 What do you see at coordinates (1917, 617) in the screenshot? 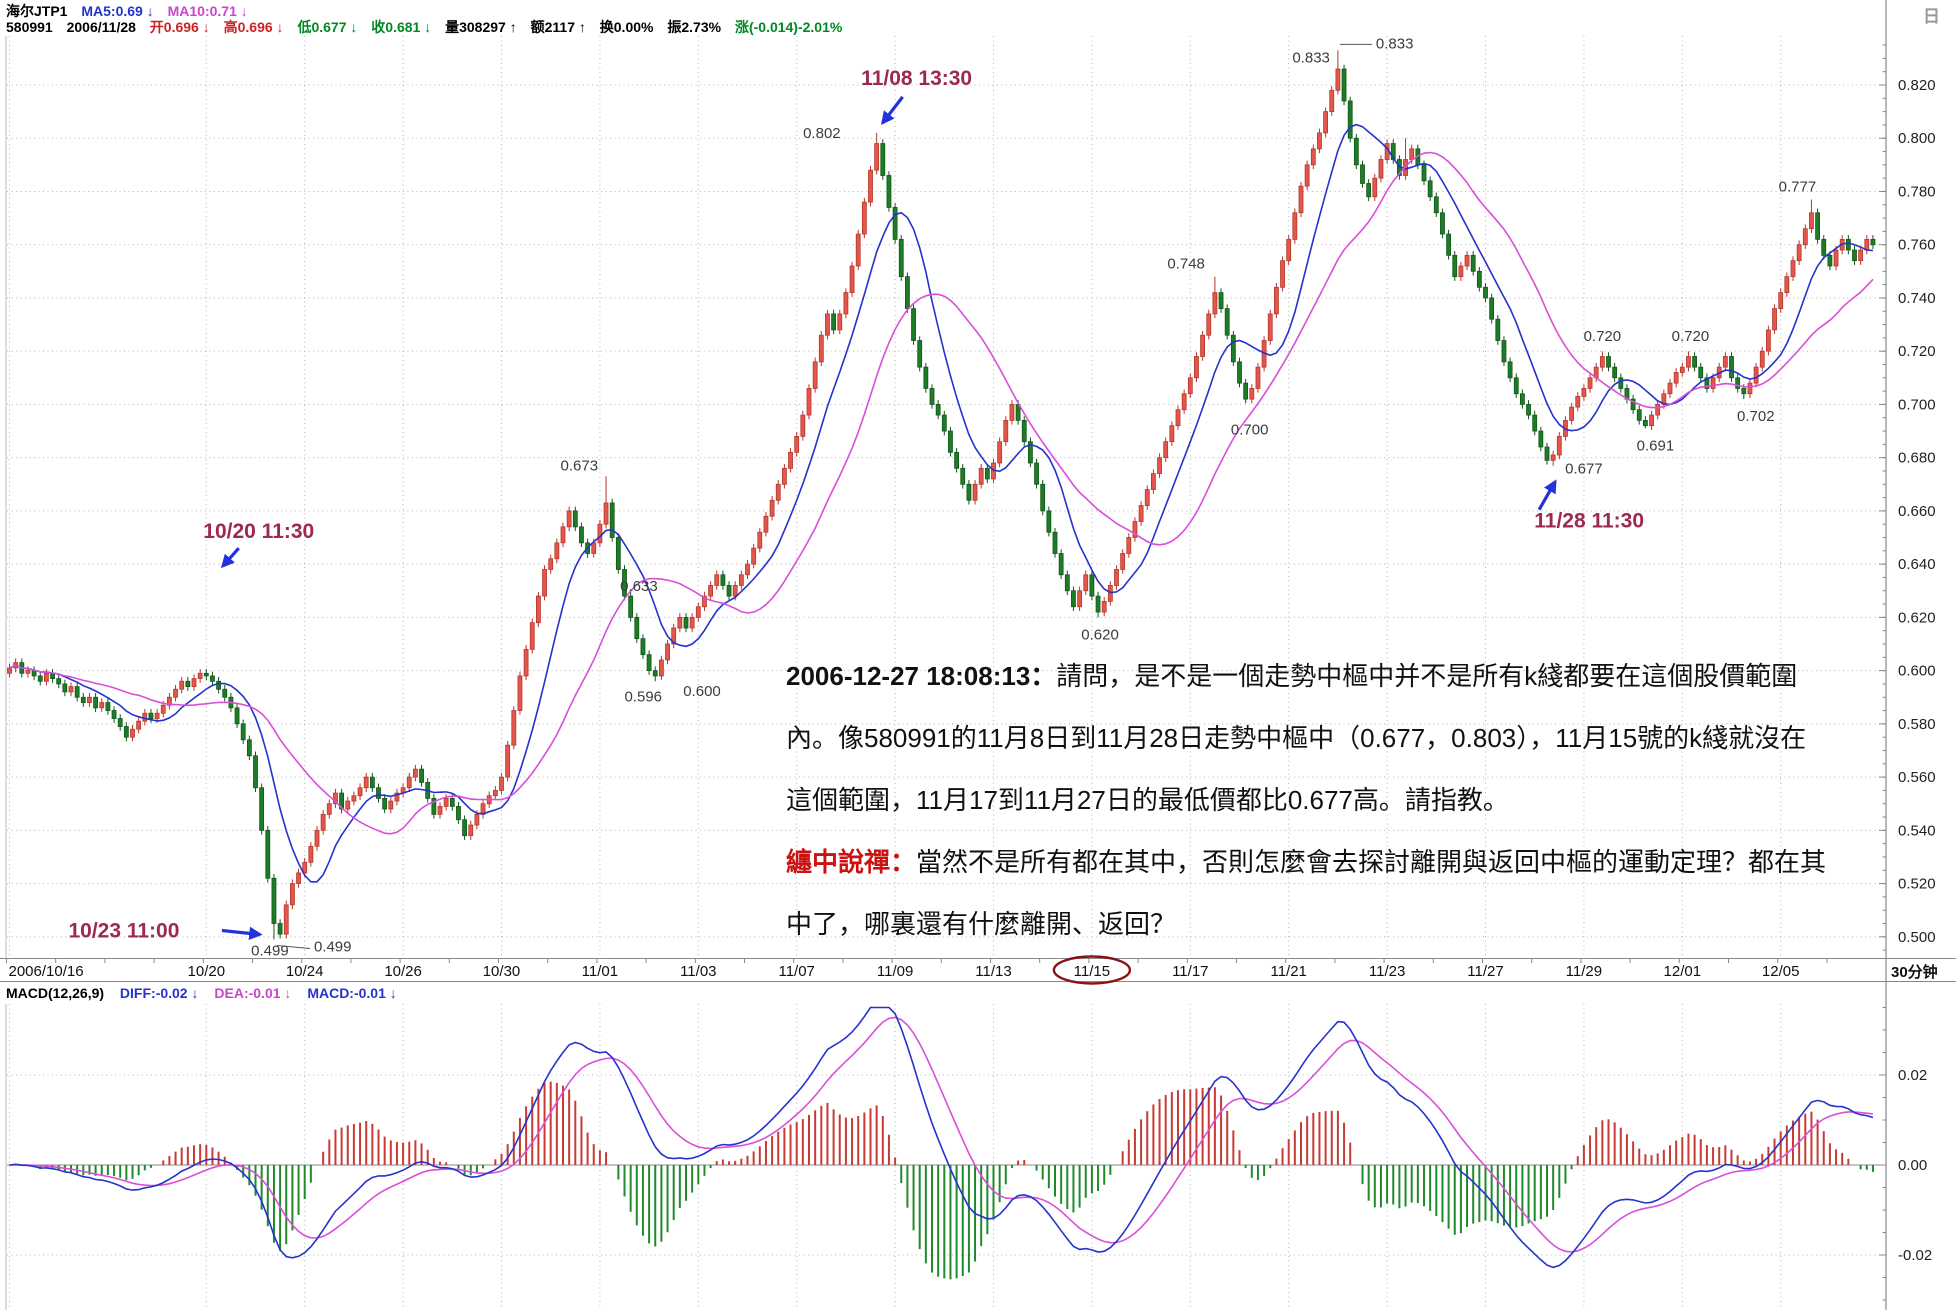
I see `y-axis-label: 0.620` at bounding box center [1917, 617].